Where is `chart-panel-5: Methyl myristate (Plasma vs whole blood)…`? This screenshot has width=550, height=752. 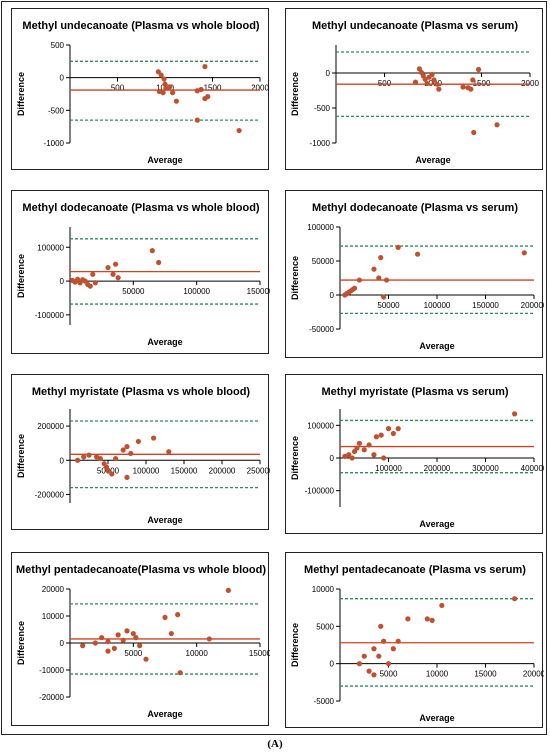 chart-panel-5: Methyl myristate (Plasma vs whole blood)… is located at coordinates (140, 452).